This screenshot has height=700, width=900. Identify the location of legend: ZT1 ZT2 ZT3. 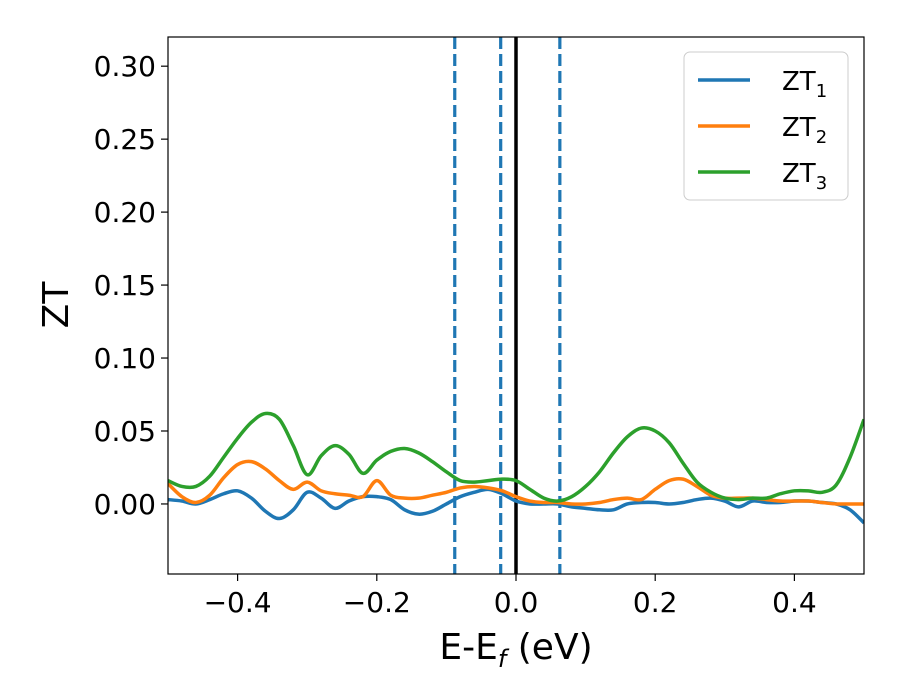
(766, 126).